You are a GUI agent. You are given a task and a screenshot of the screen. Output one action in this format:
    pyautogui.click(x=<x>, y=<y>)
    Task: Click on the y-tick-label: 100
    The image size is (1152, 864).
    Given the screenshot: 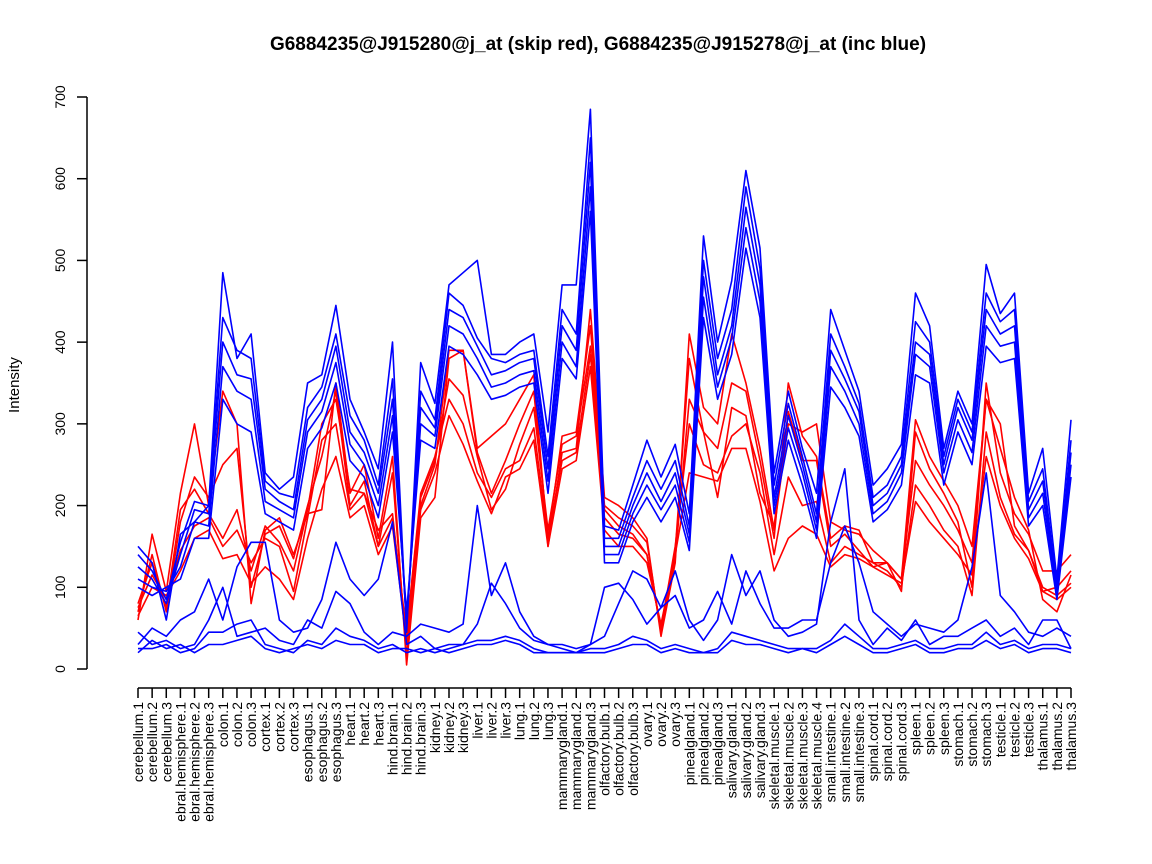 What is the action you would take?
    pyautogui.click(x=60, y=587)
    